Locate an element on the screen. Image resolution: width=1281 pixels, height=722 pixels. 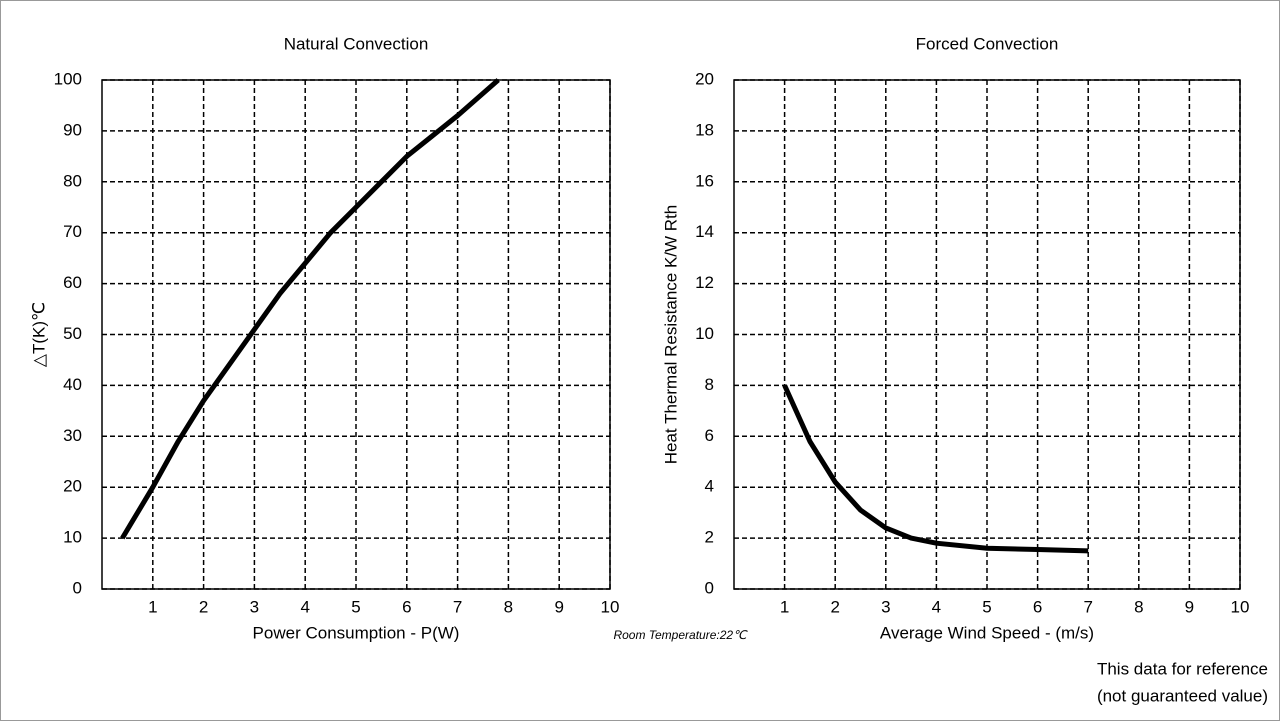
reference-note: This data for reference is located at coordinates (1182, 668).